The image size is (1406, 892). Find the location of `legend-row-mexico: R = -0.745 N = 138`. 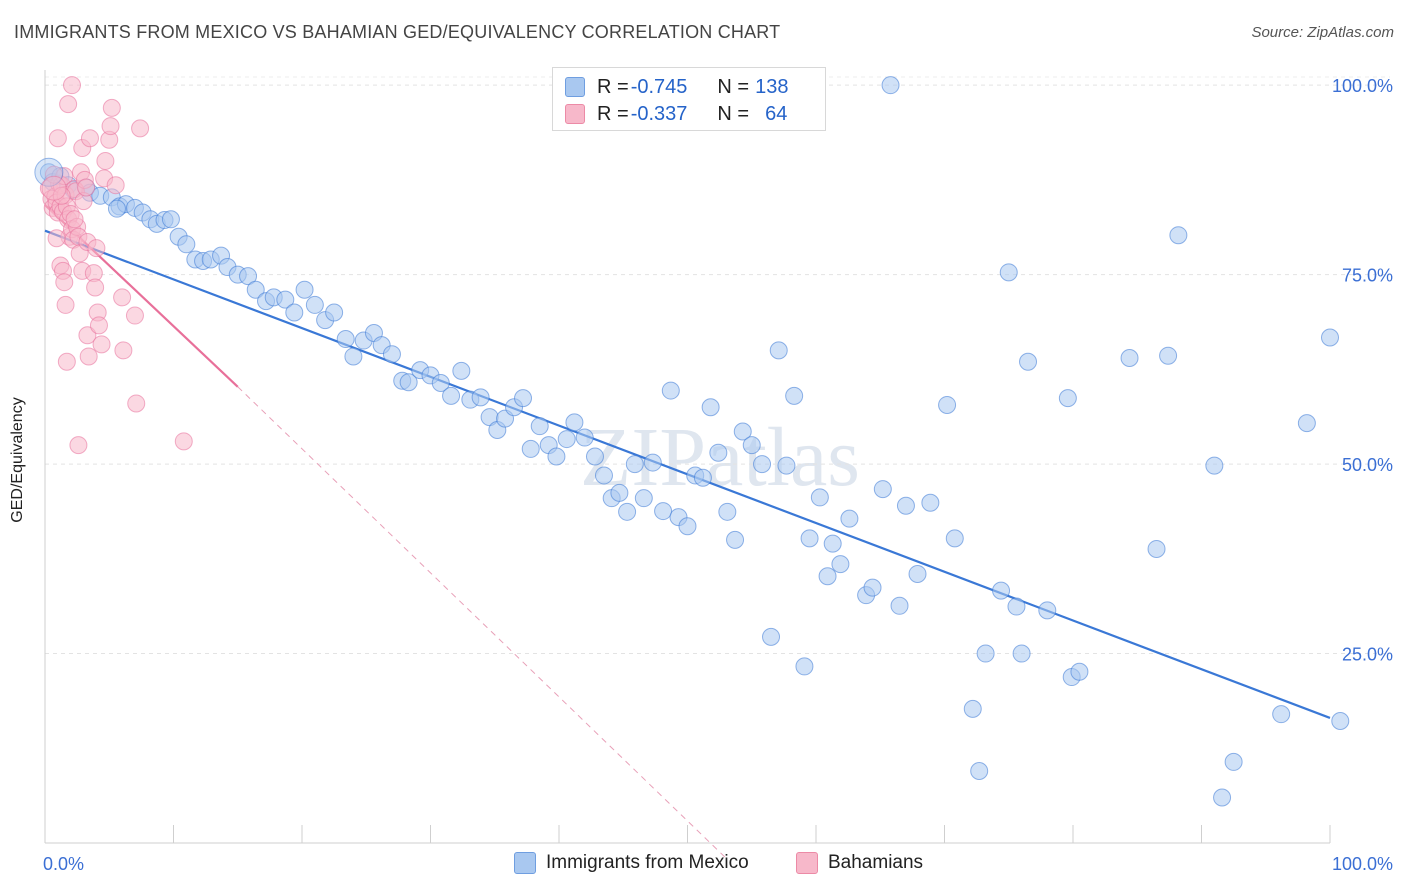

legend-row-mexico: R = -0.745 N = 138 is located at coordinates (676, 87).